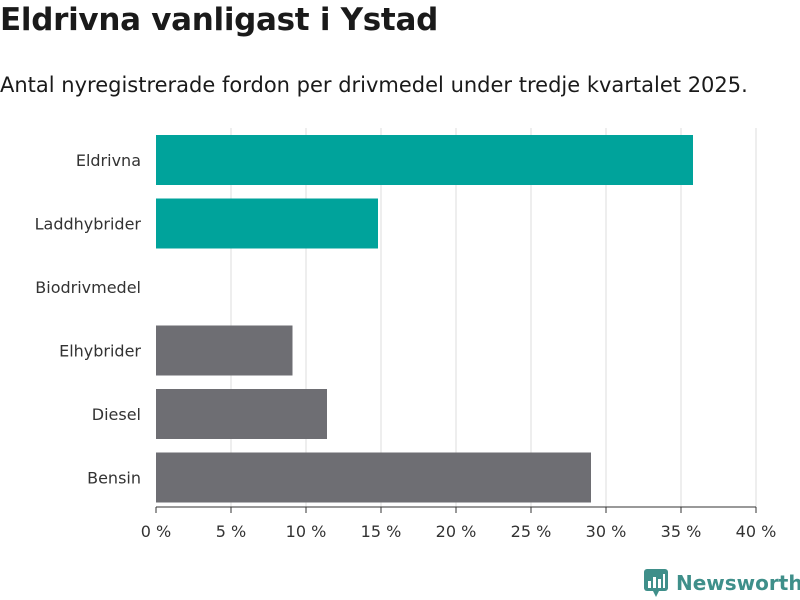 The height and width of the screenshot is (600, 800). What do you see at coordinates (224, 350) in the screenshot?
I see `bar-elhybrider` at bounding box center [224, 350].